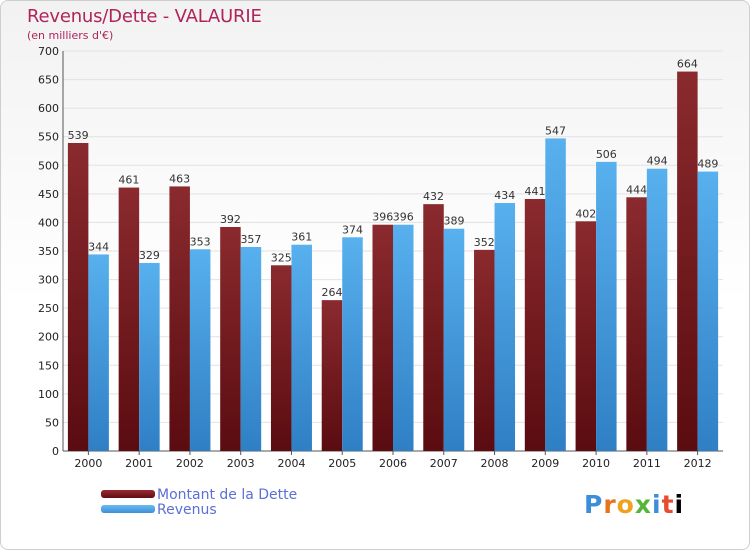 The height and width of the screenshot is (550, 750). I want to click on data-label-dette: 325, so click(281, 257).